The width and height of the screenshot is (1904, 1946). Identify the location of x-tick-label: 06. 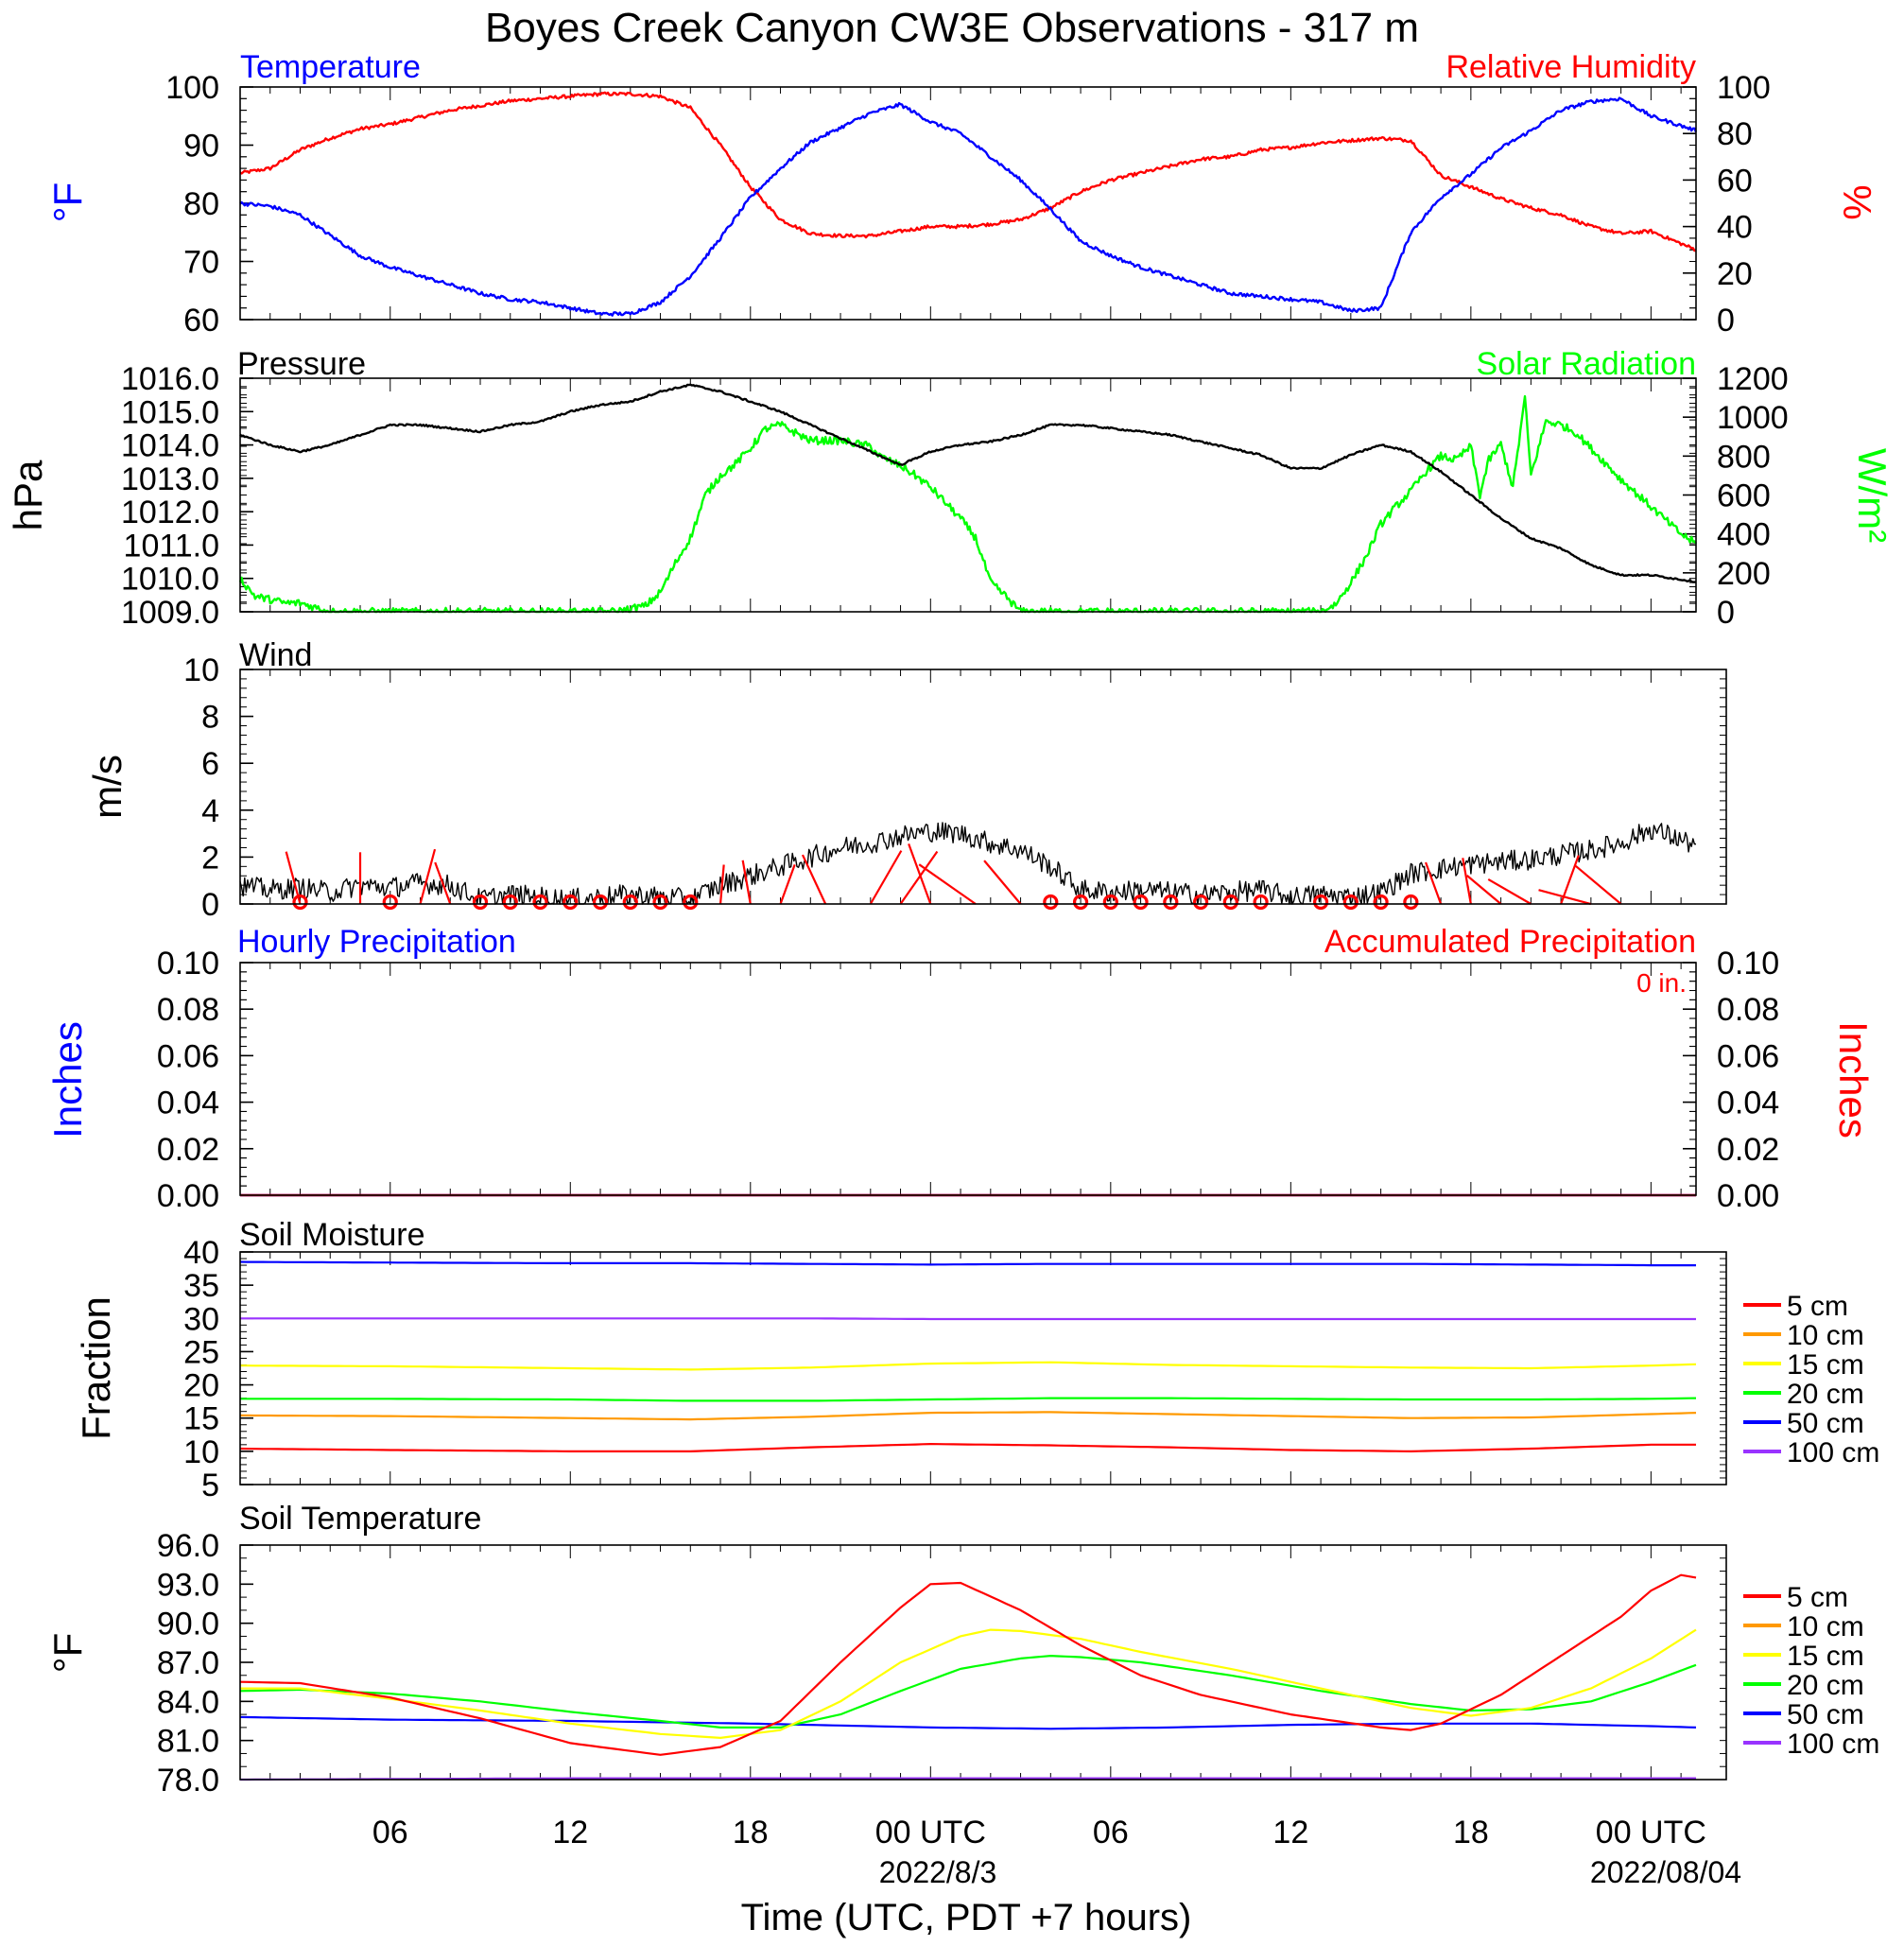
(390, 1833).